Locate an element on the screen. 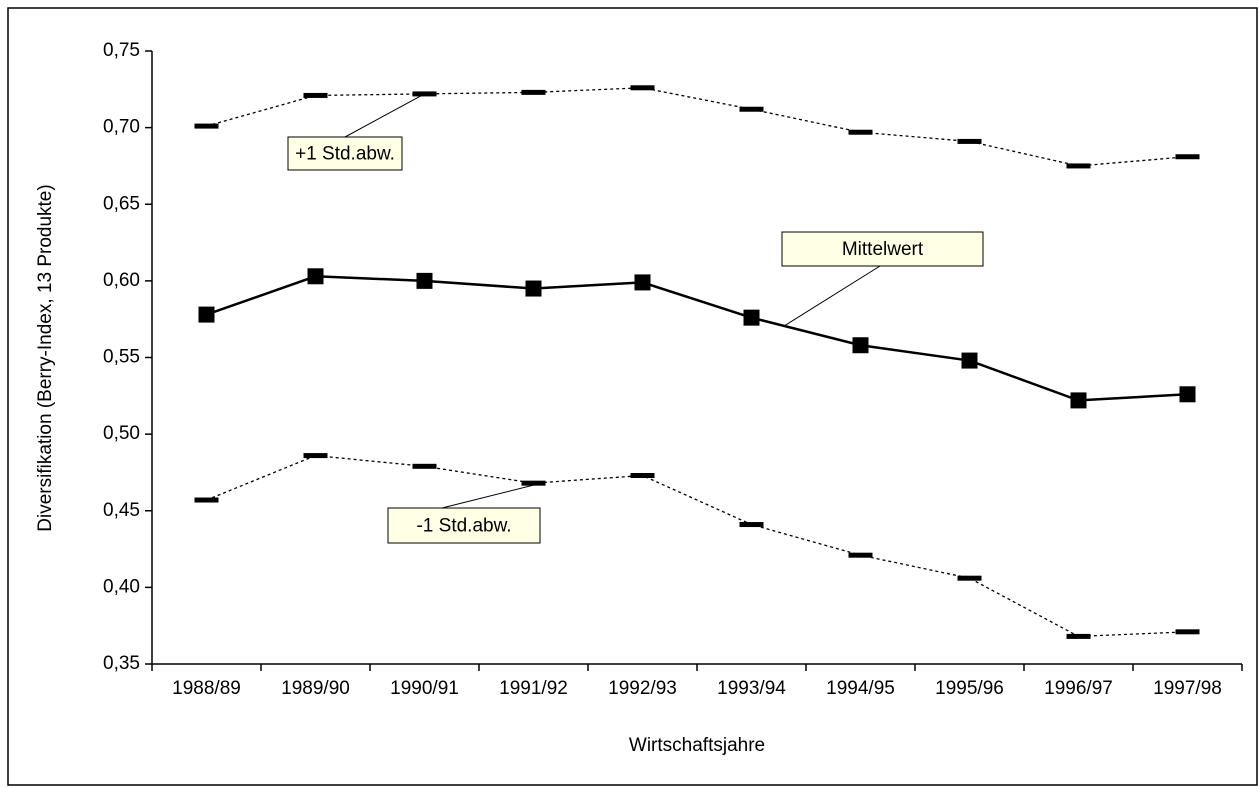 This screenshot has width=1259, height=787. x-tick-label: 1996/97 is located at coordinates (1078, 688).